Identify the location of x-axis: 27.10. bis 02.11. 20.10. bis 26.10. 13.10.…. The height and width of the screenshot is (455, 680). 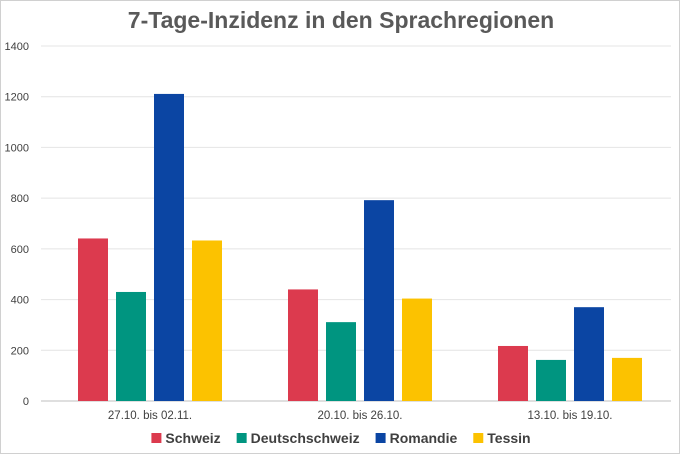
(360, 416).